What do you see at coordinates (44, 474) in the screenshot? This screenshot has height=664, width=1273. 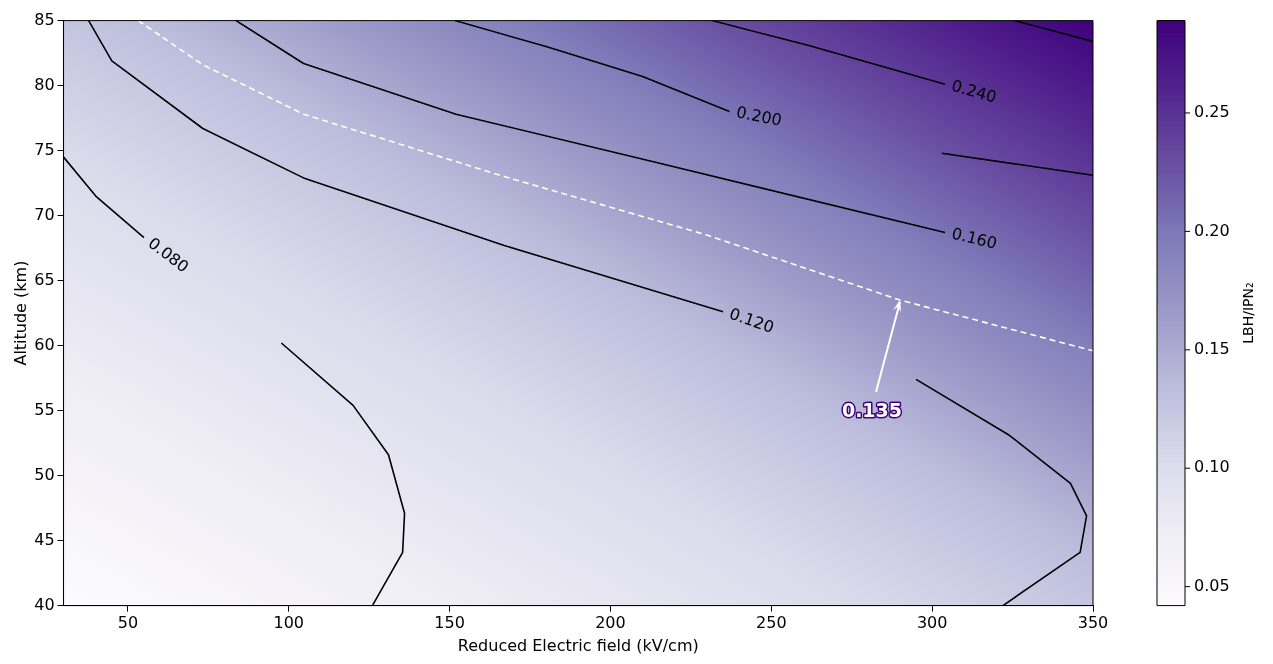 I see `y-tick-label: 50` at bounding box center [44, 474].